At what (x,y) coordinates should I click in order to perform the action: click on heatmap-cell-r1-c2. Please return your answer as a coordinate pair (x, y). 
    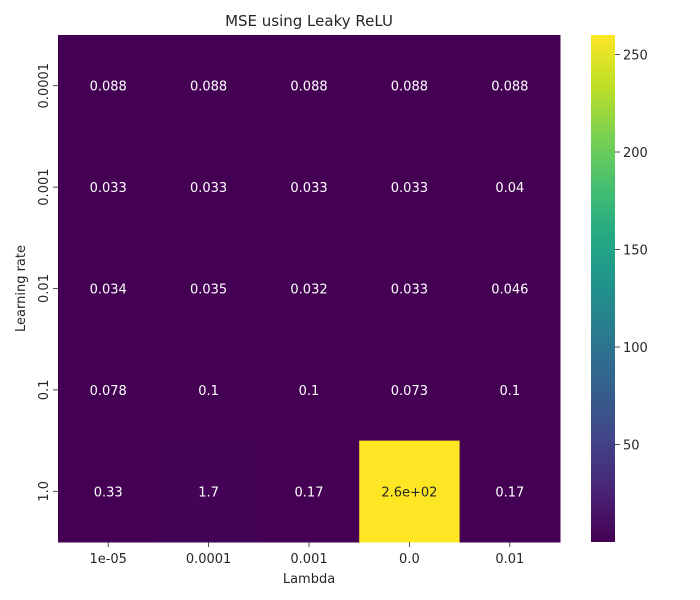
    Looking at the image, I should click on (309, 187).